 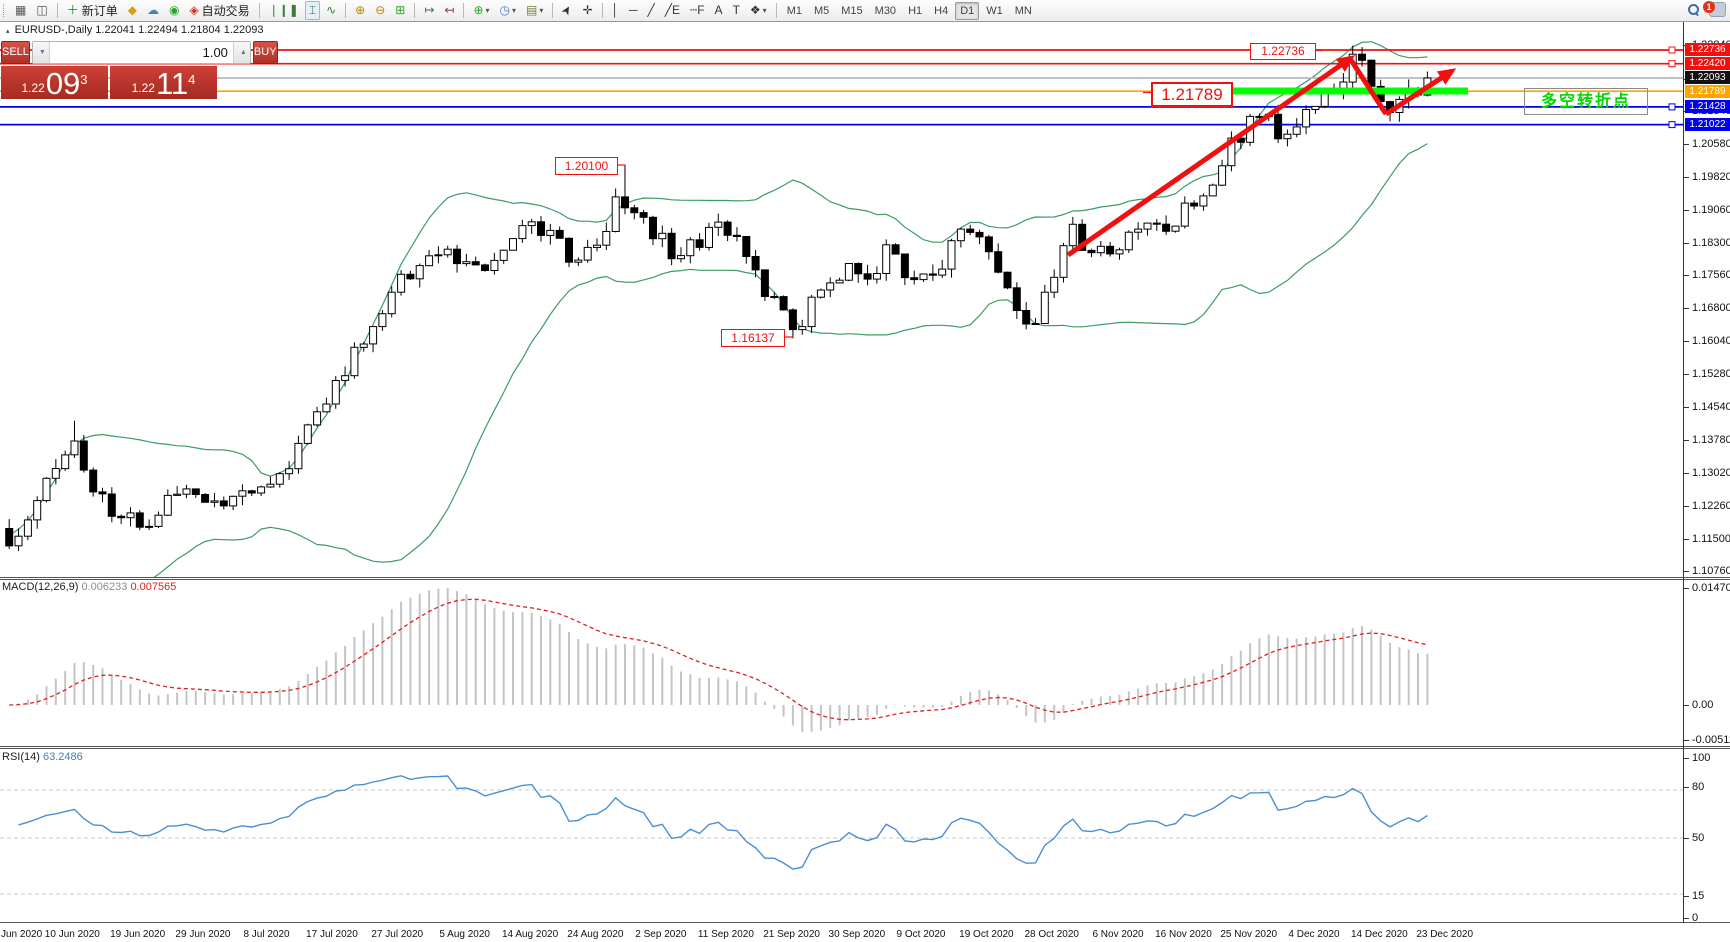 What do you see at coordinates (1714, 9) in the screenshot?
I see `notifications-icon: 1` at bounding box center [1714, 9].